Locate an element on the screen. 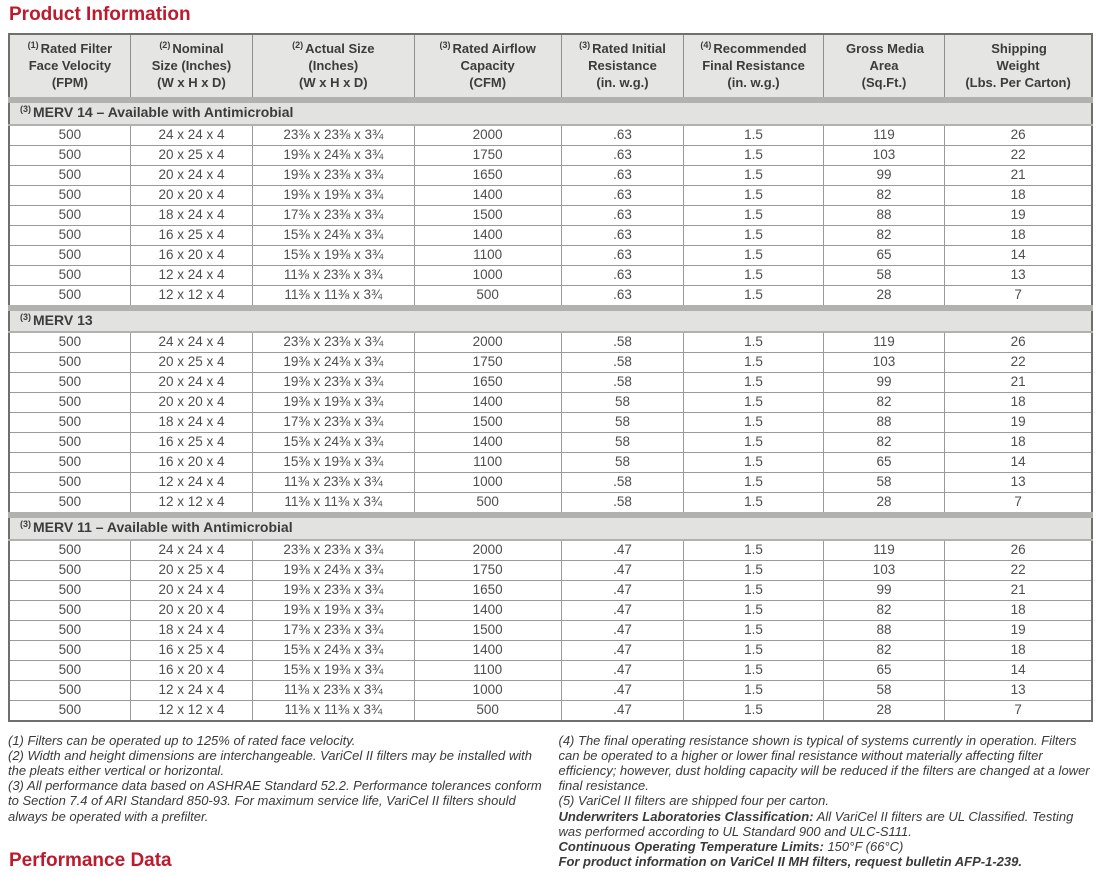  col-header-label: Actual Size (Inches) (W x H x D) is located at coordinates (337, 65).